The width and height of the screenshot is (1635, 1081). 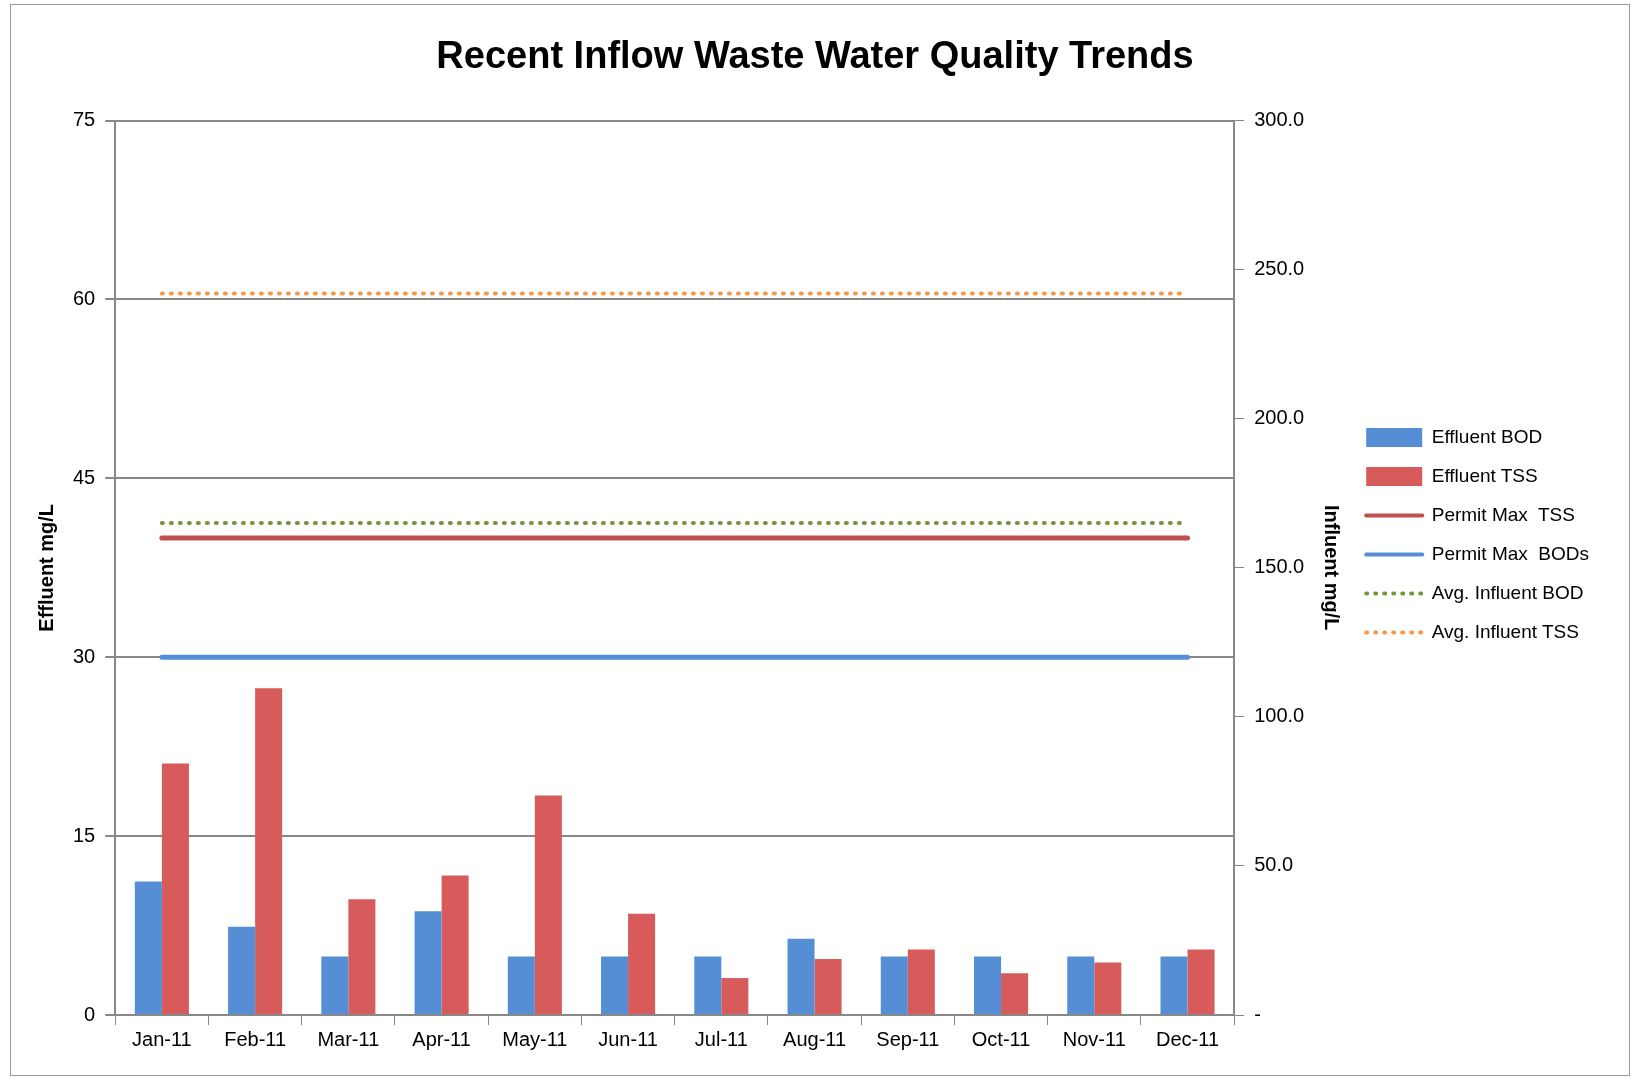 I want to click on y2-tick-label: 100.0, so click(x=1279, y=715).